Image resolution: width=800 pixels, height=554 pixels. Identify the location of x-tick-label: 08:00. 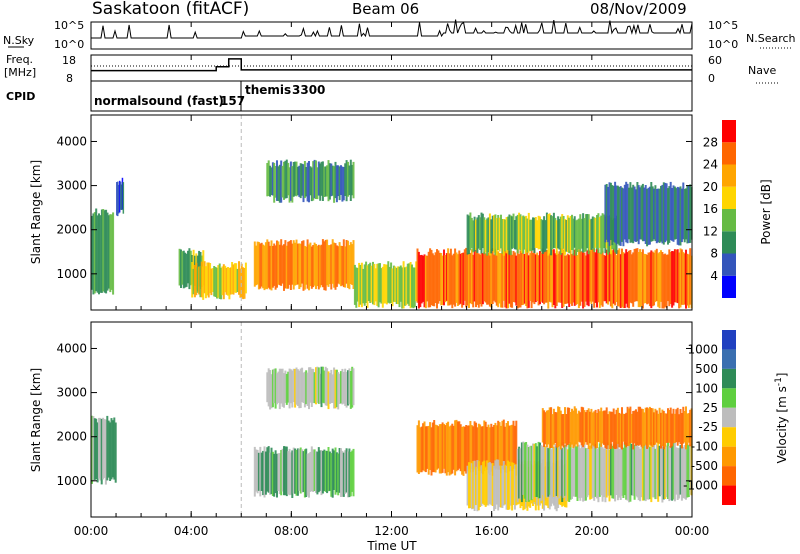
(291, 531).